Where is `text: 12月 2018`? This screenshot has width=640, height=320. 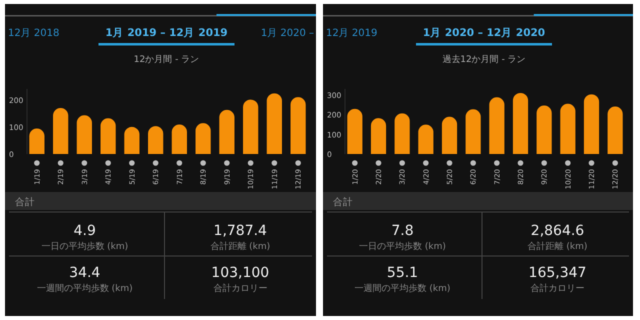
text: 12月 2018 is located at coordinates (34, 33).